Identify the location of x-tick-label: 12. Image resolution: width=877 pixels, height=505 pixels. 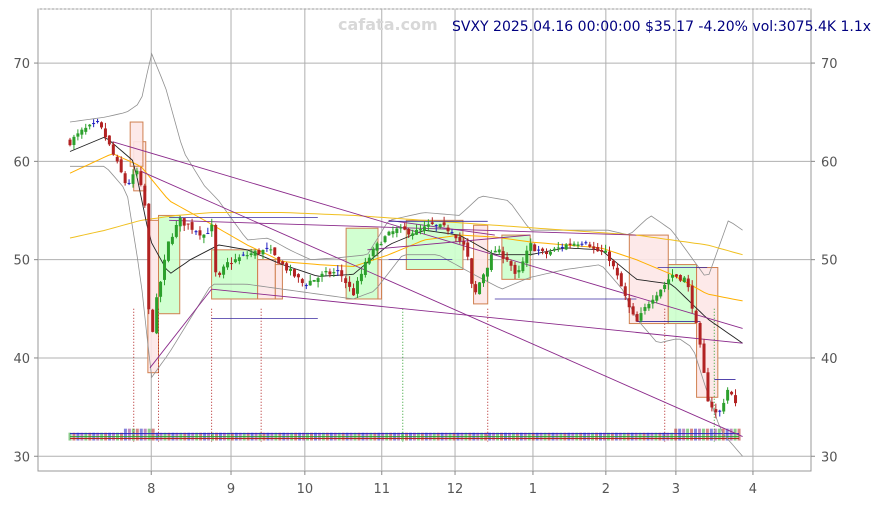
(455, 489).